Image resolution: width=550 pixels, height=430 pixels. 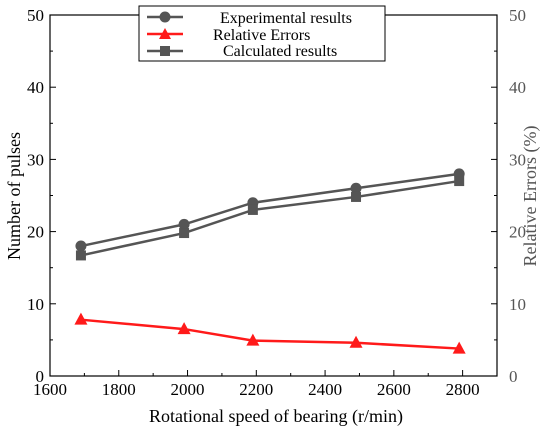 I want to click on x-tick-label: 1800, so click(x=119, y=389).